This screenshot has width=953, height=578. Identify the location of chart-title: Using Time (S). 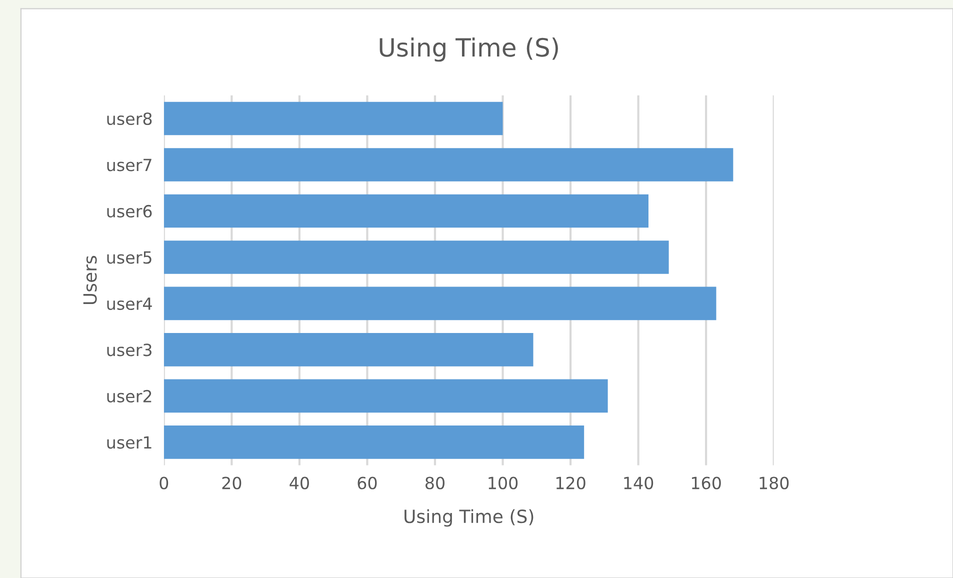
(469, 49).